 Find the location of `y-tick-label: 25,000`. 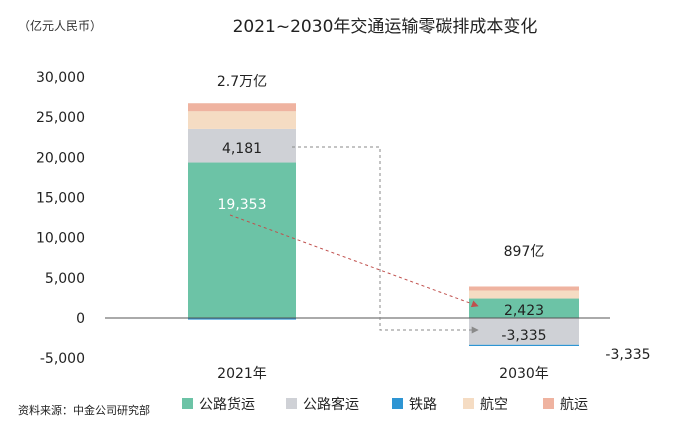

y-tick-label: 25,000 is located at coordinates (60, 118).